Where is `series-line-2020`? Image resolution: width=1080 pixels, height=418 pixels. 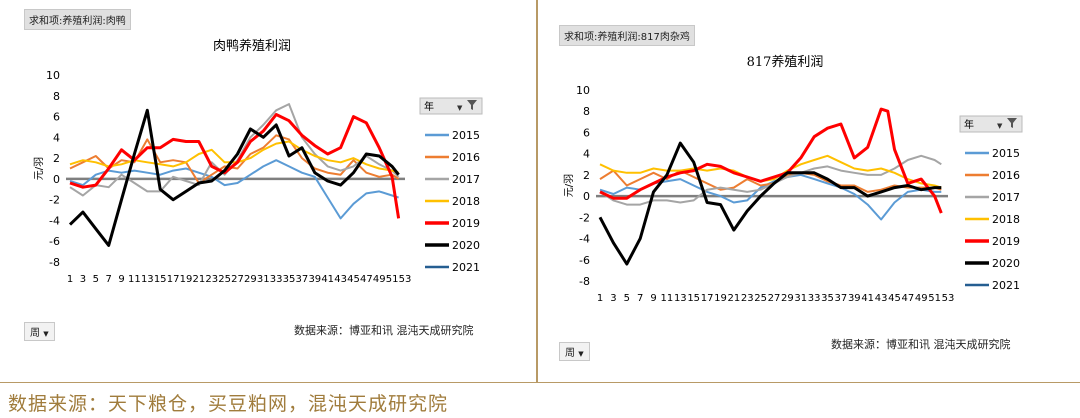 series-line-2020 is located at coordinates (234, 177).